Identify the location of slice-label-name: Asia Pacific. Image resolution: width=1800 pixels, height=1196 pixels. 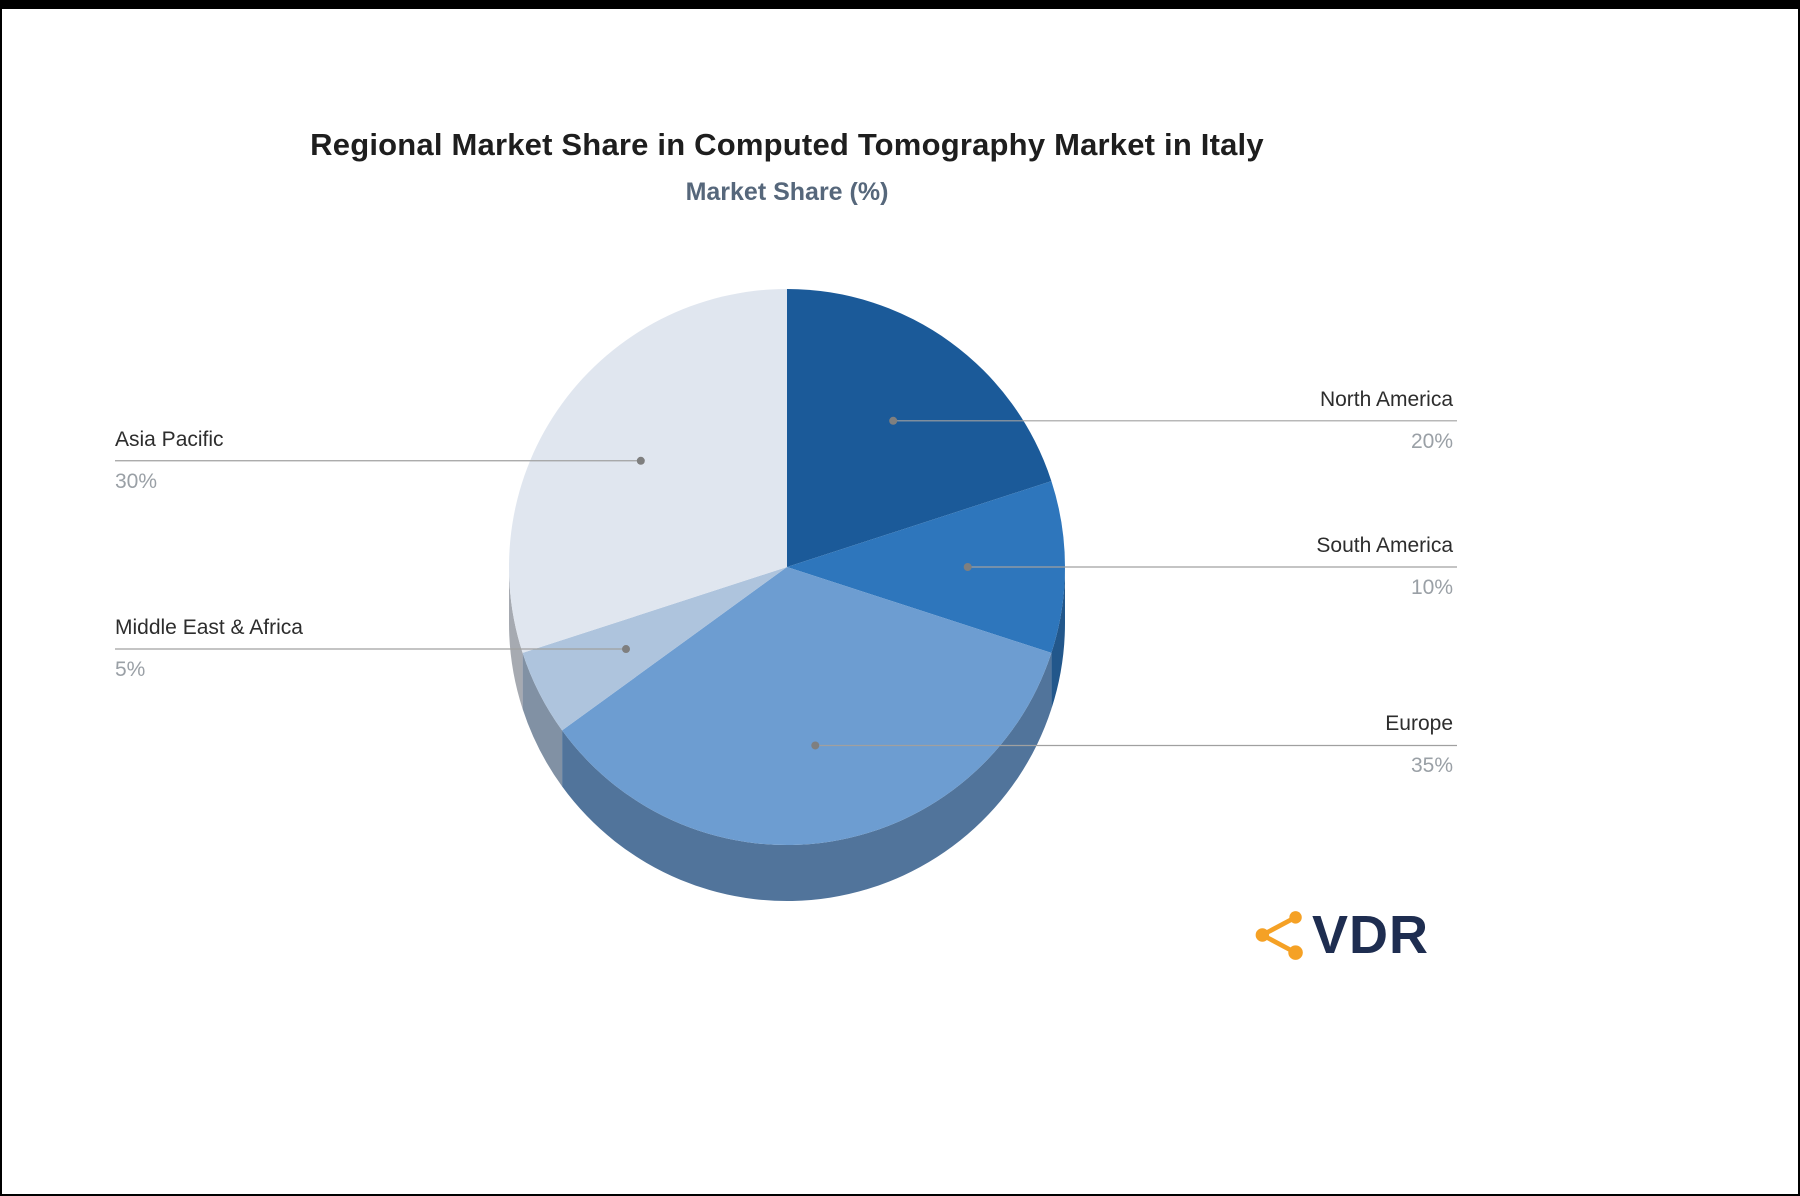
(169, 439).